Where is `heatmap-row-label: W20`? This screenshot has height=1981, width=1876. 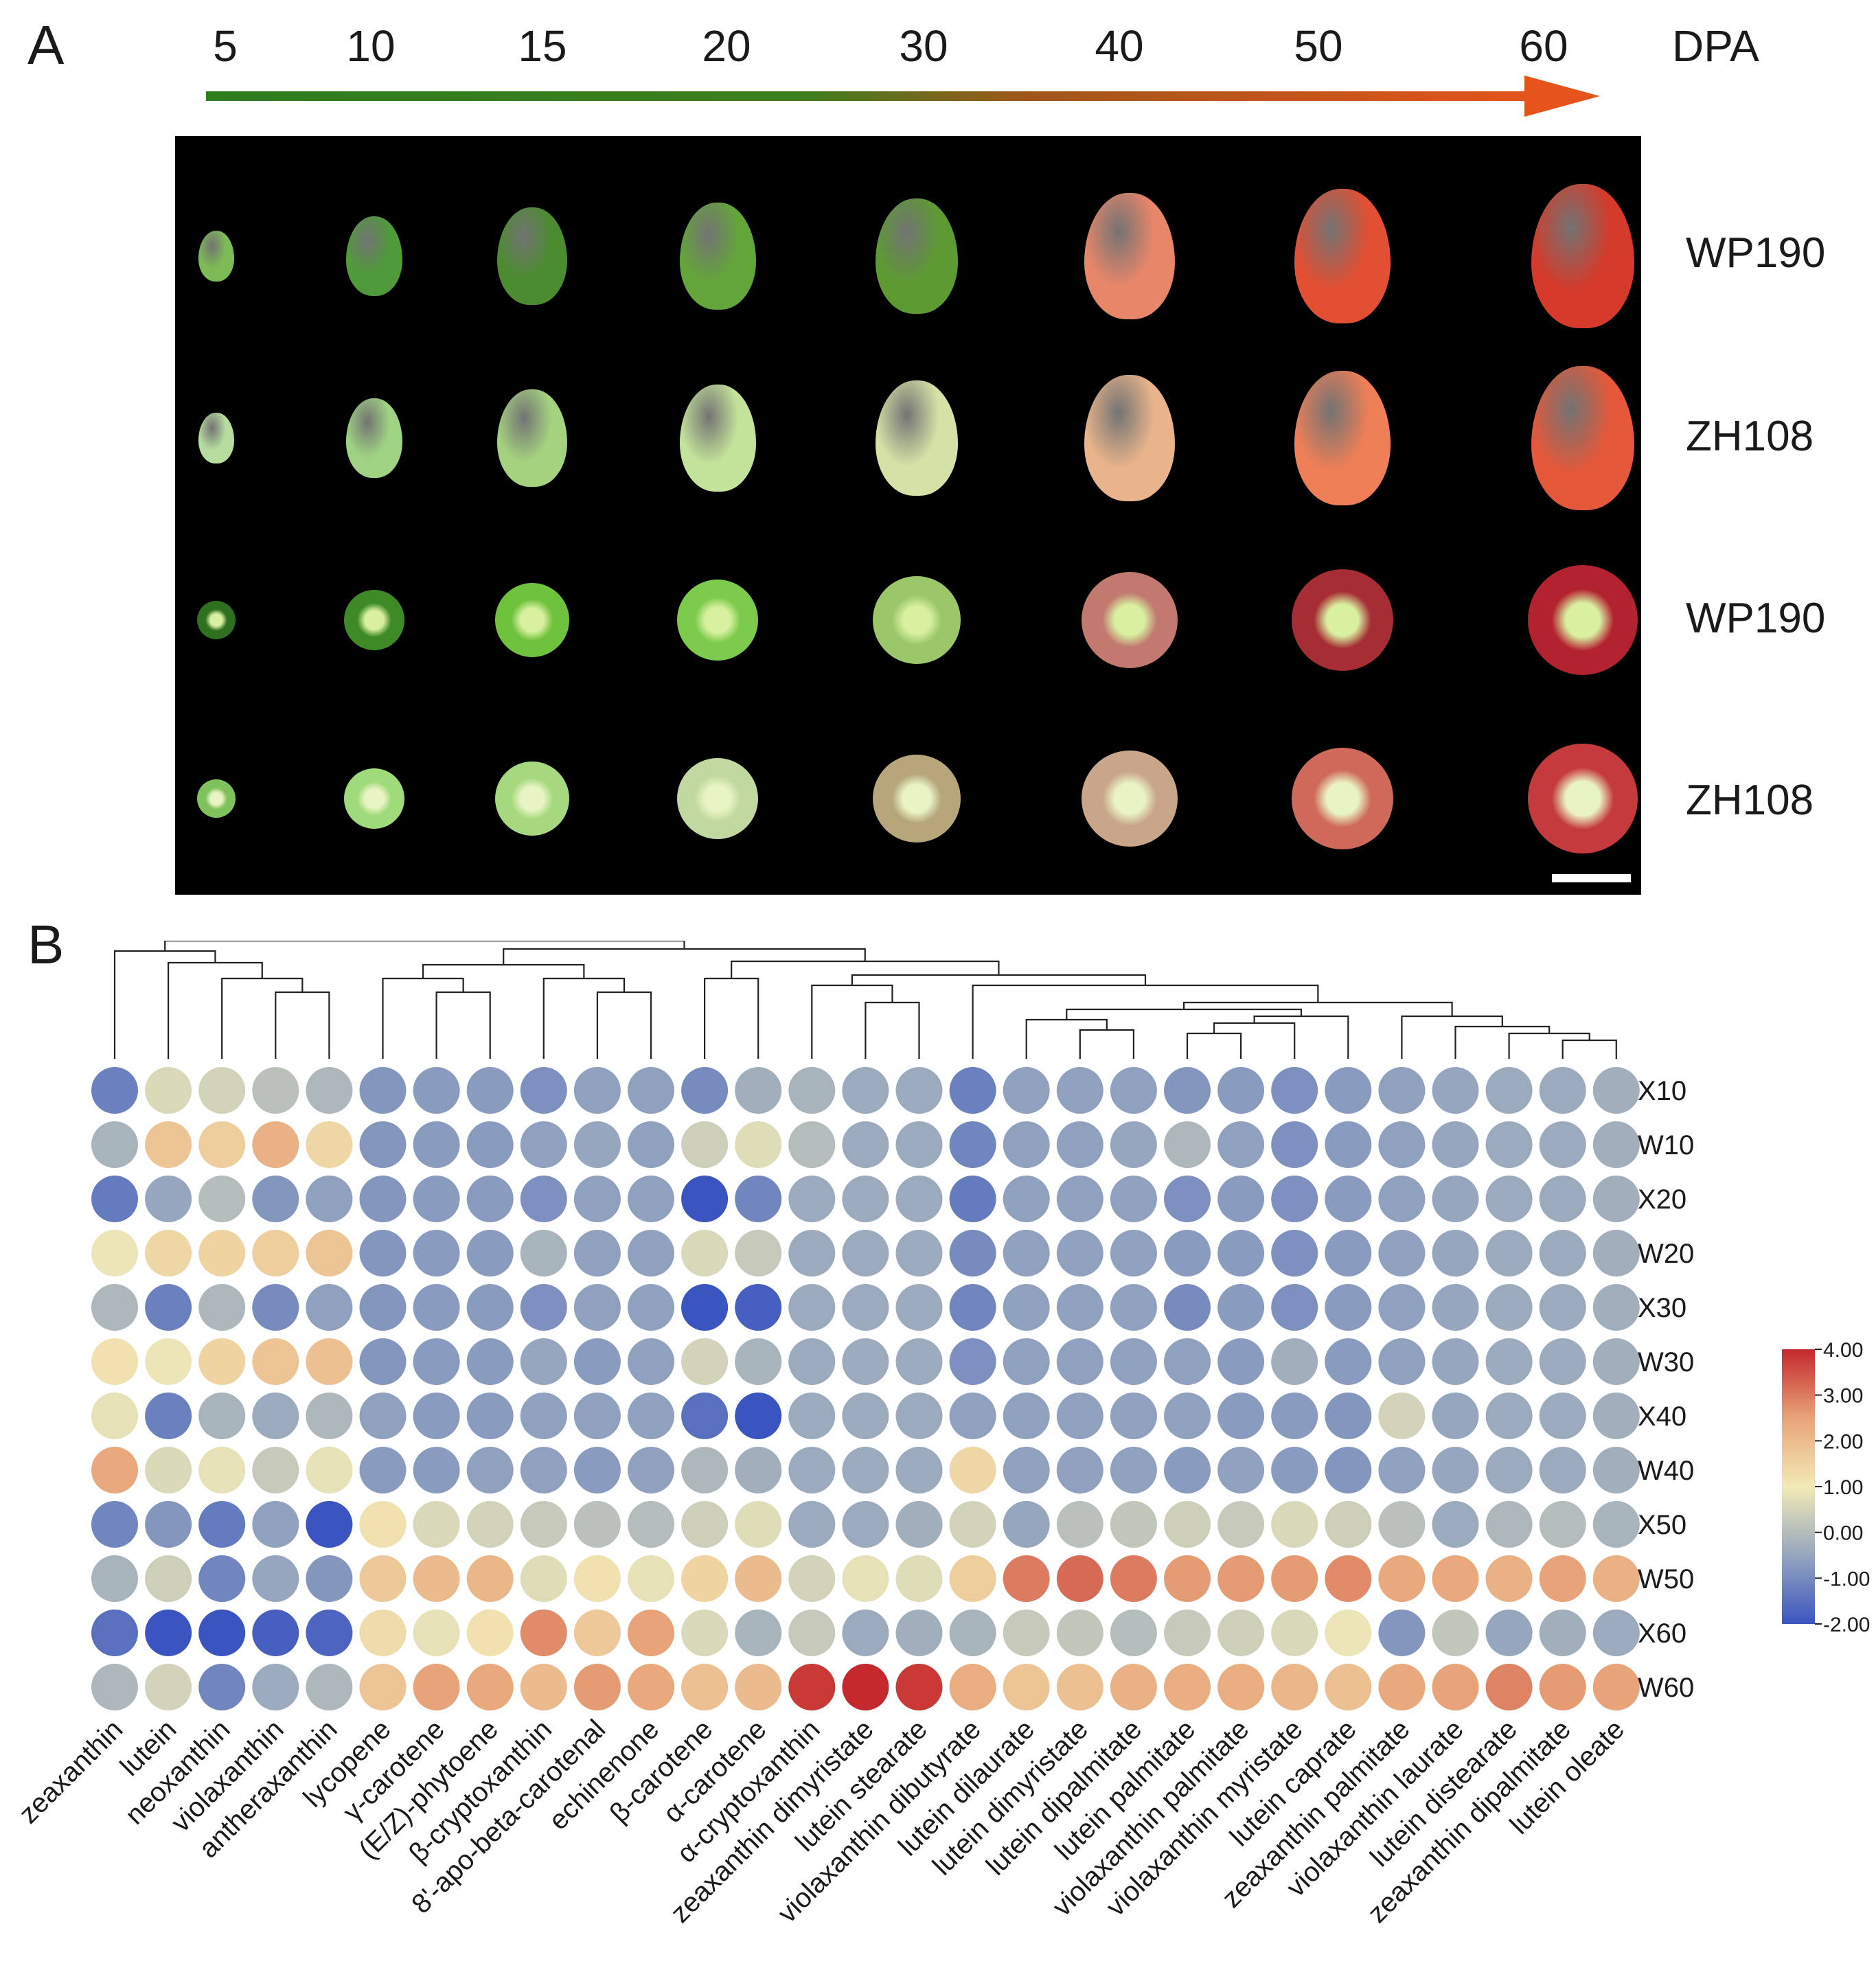 heatmap-row-label: W20 is located at coordinates (1666, 1254).